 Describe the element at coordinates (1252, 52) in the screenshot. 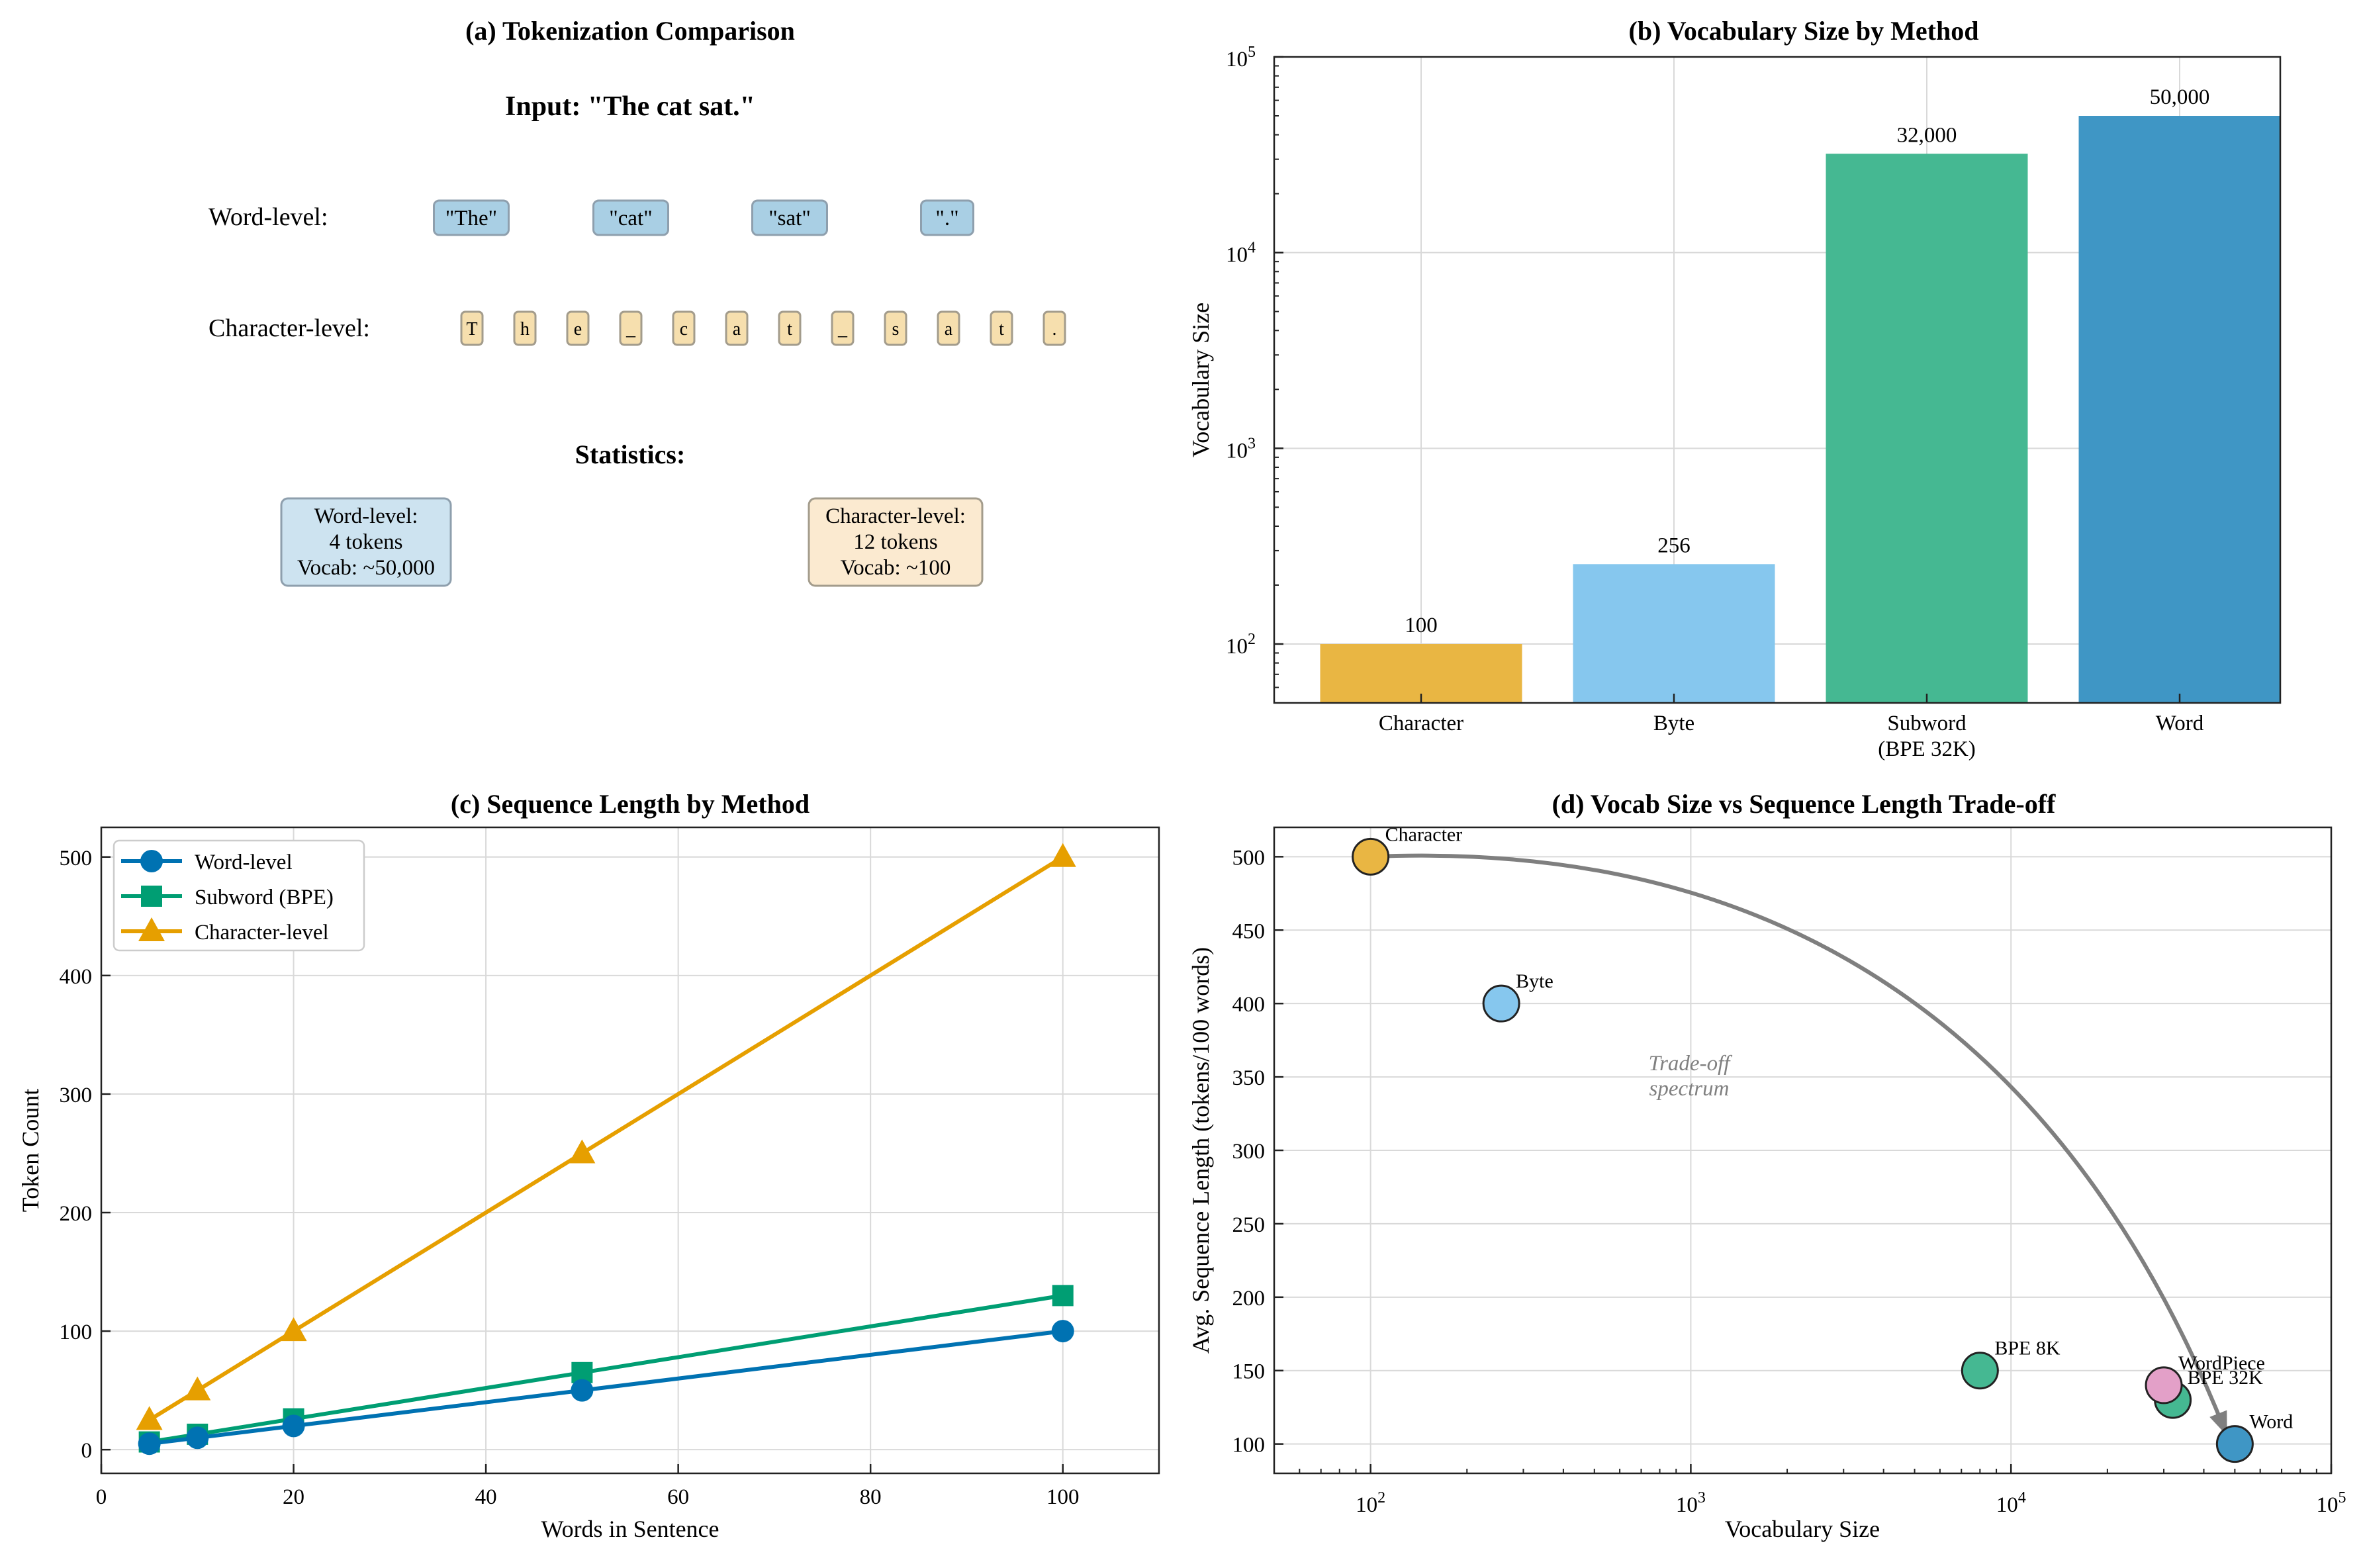

I see `b-ytick-label-exponent: 5` at that location.